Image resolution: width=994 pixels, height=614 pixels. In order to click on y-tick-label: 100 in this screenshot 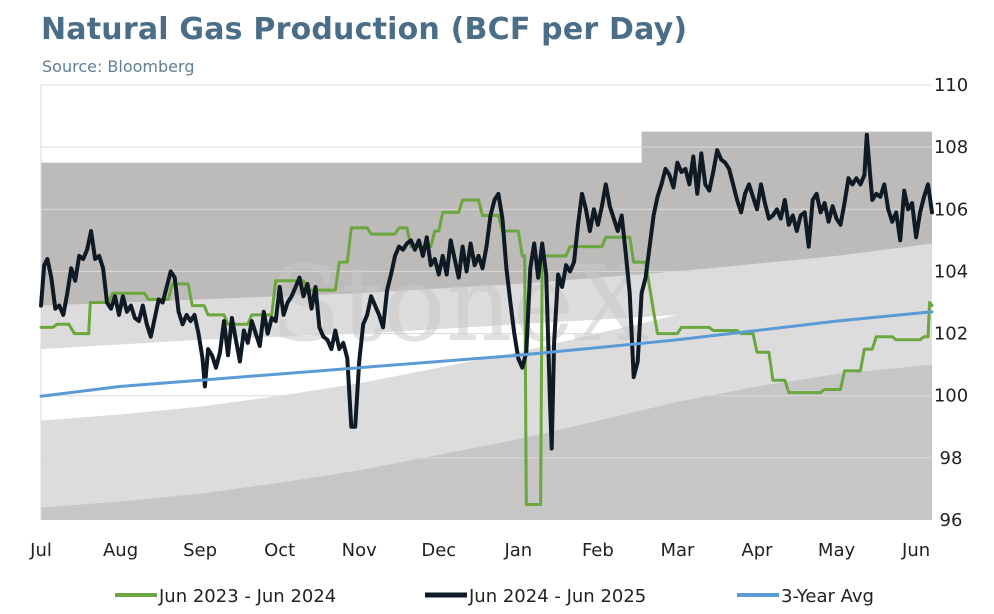, I will do `click(951, 396)`.